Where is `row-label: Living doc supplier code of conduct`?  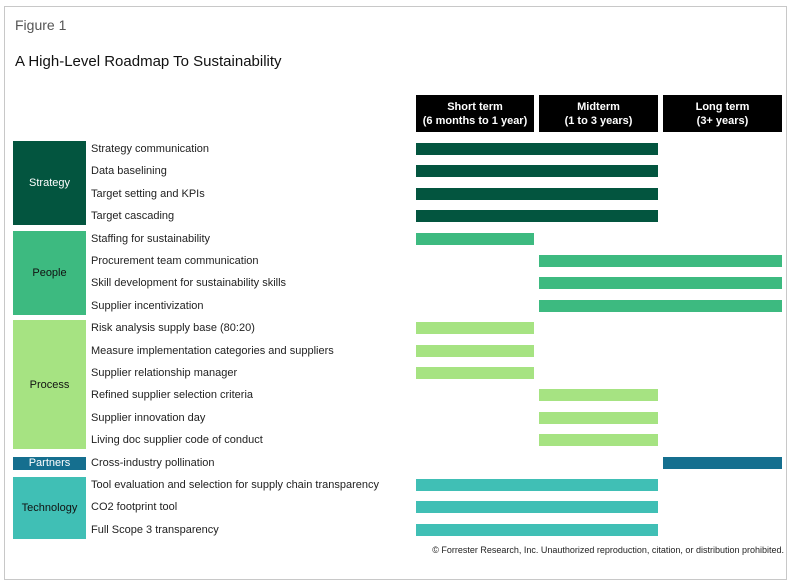
row-label: Living doc supplier code of conduct is located at coordinates (177, 440).